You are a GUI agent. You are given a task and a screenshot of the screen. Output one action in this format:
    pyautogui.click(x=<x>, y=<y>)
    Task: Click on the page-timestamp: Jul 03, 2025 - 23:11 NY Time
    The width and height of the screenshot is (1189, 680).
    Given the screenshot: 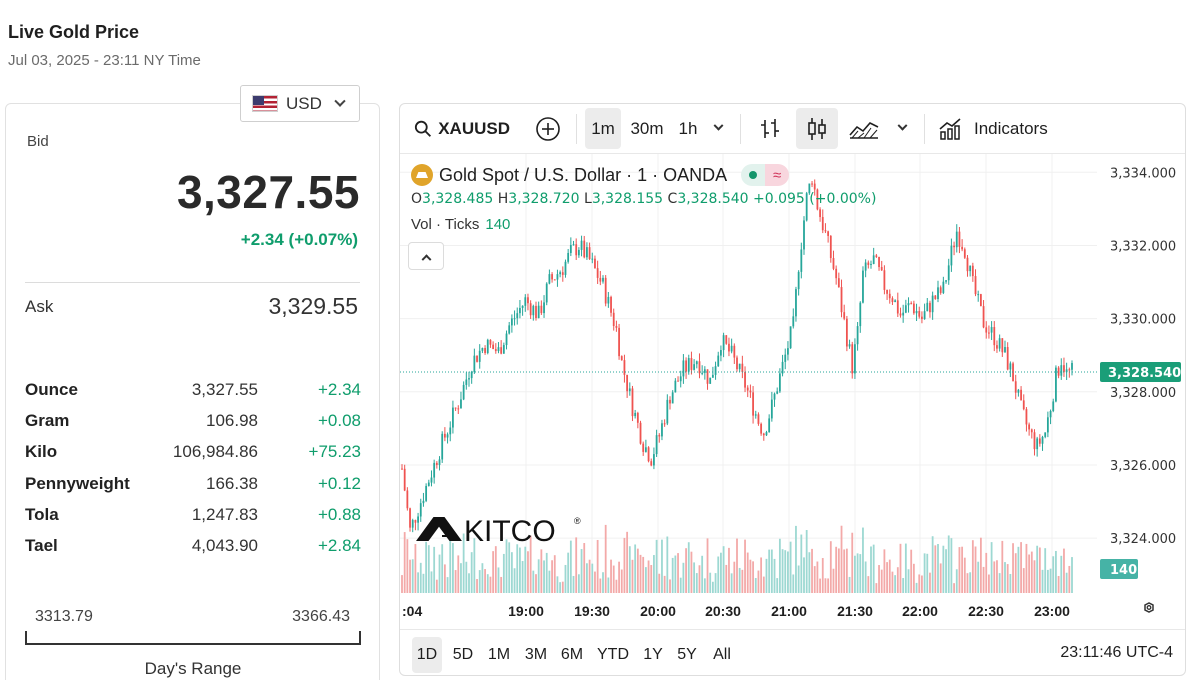 What is the action you would take?
    pyautogui.click(x=104, y=60)
    